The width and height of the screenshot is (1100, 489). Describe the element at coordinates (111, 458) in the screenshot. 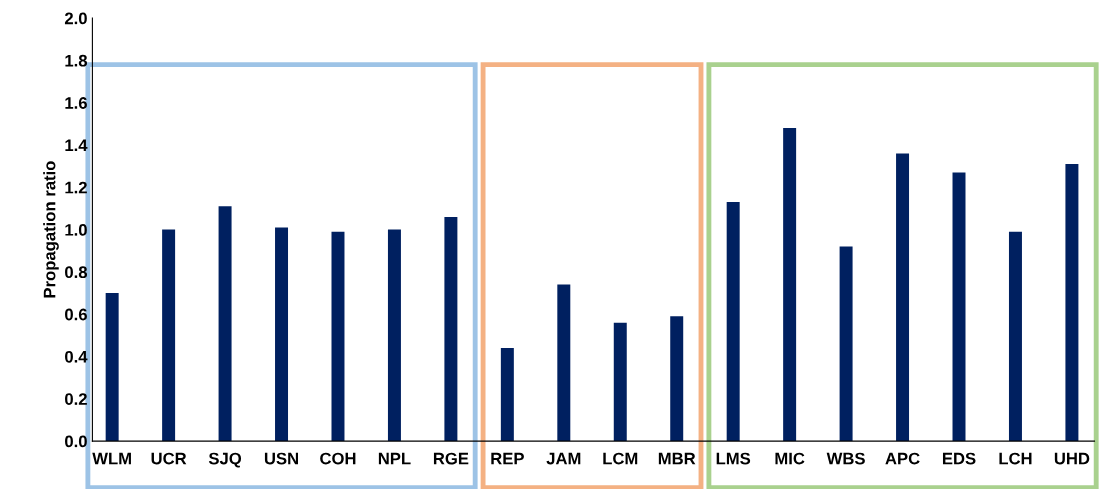

I see `x-tick-label: WLM` at that location.